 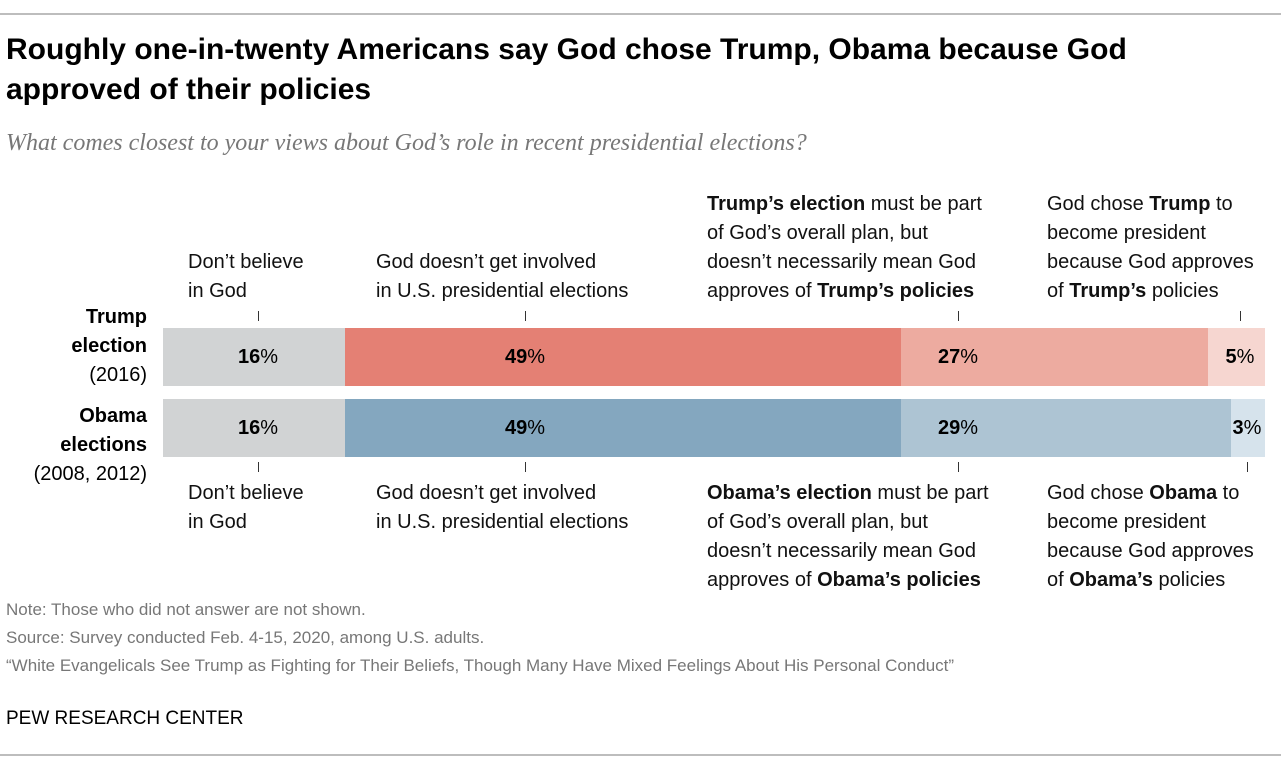 I want to click on row-label-year: (2016), so click(x=118, y=375).